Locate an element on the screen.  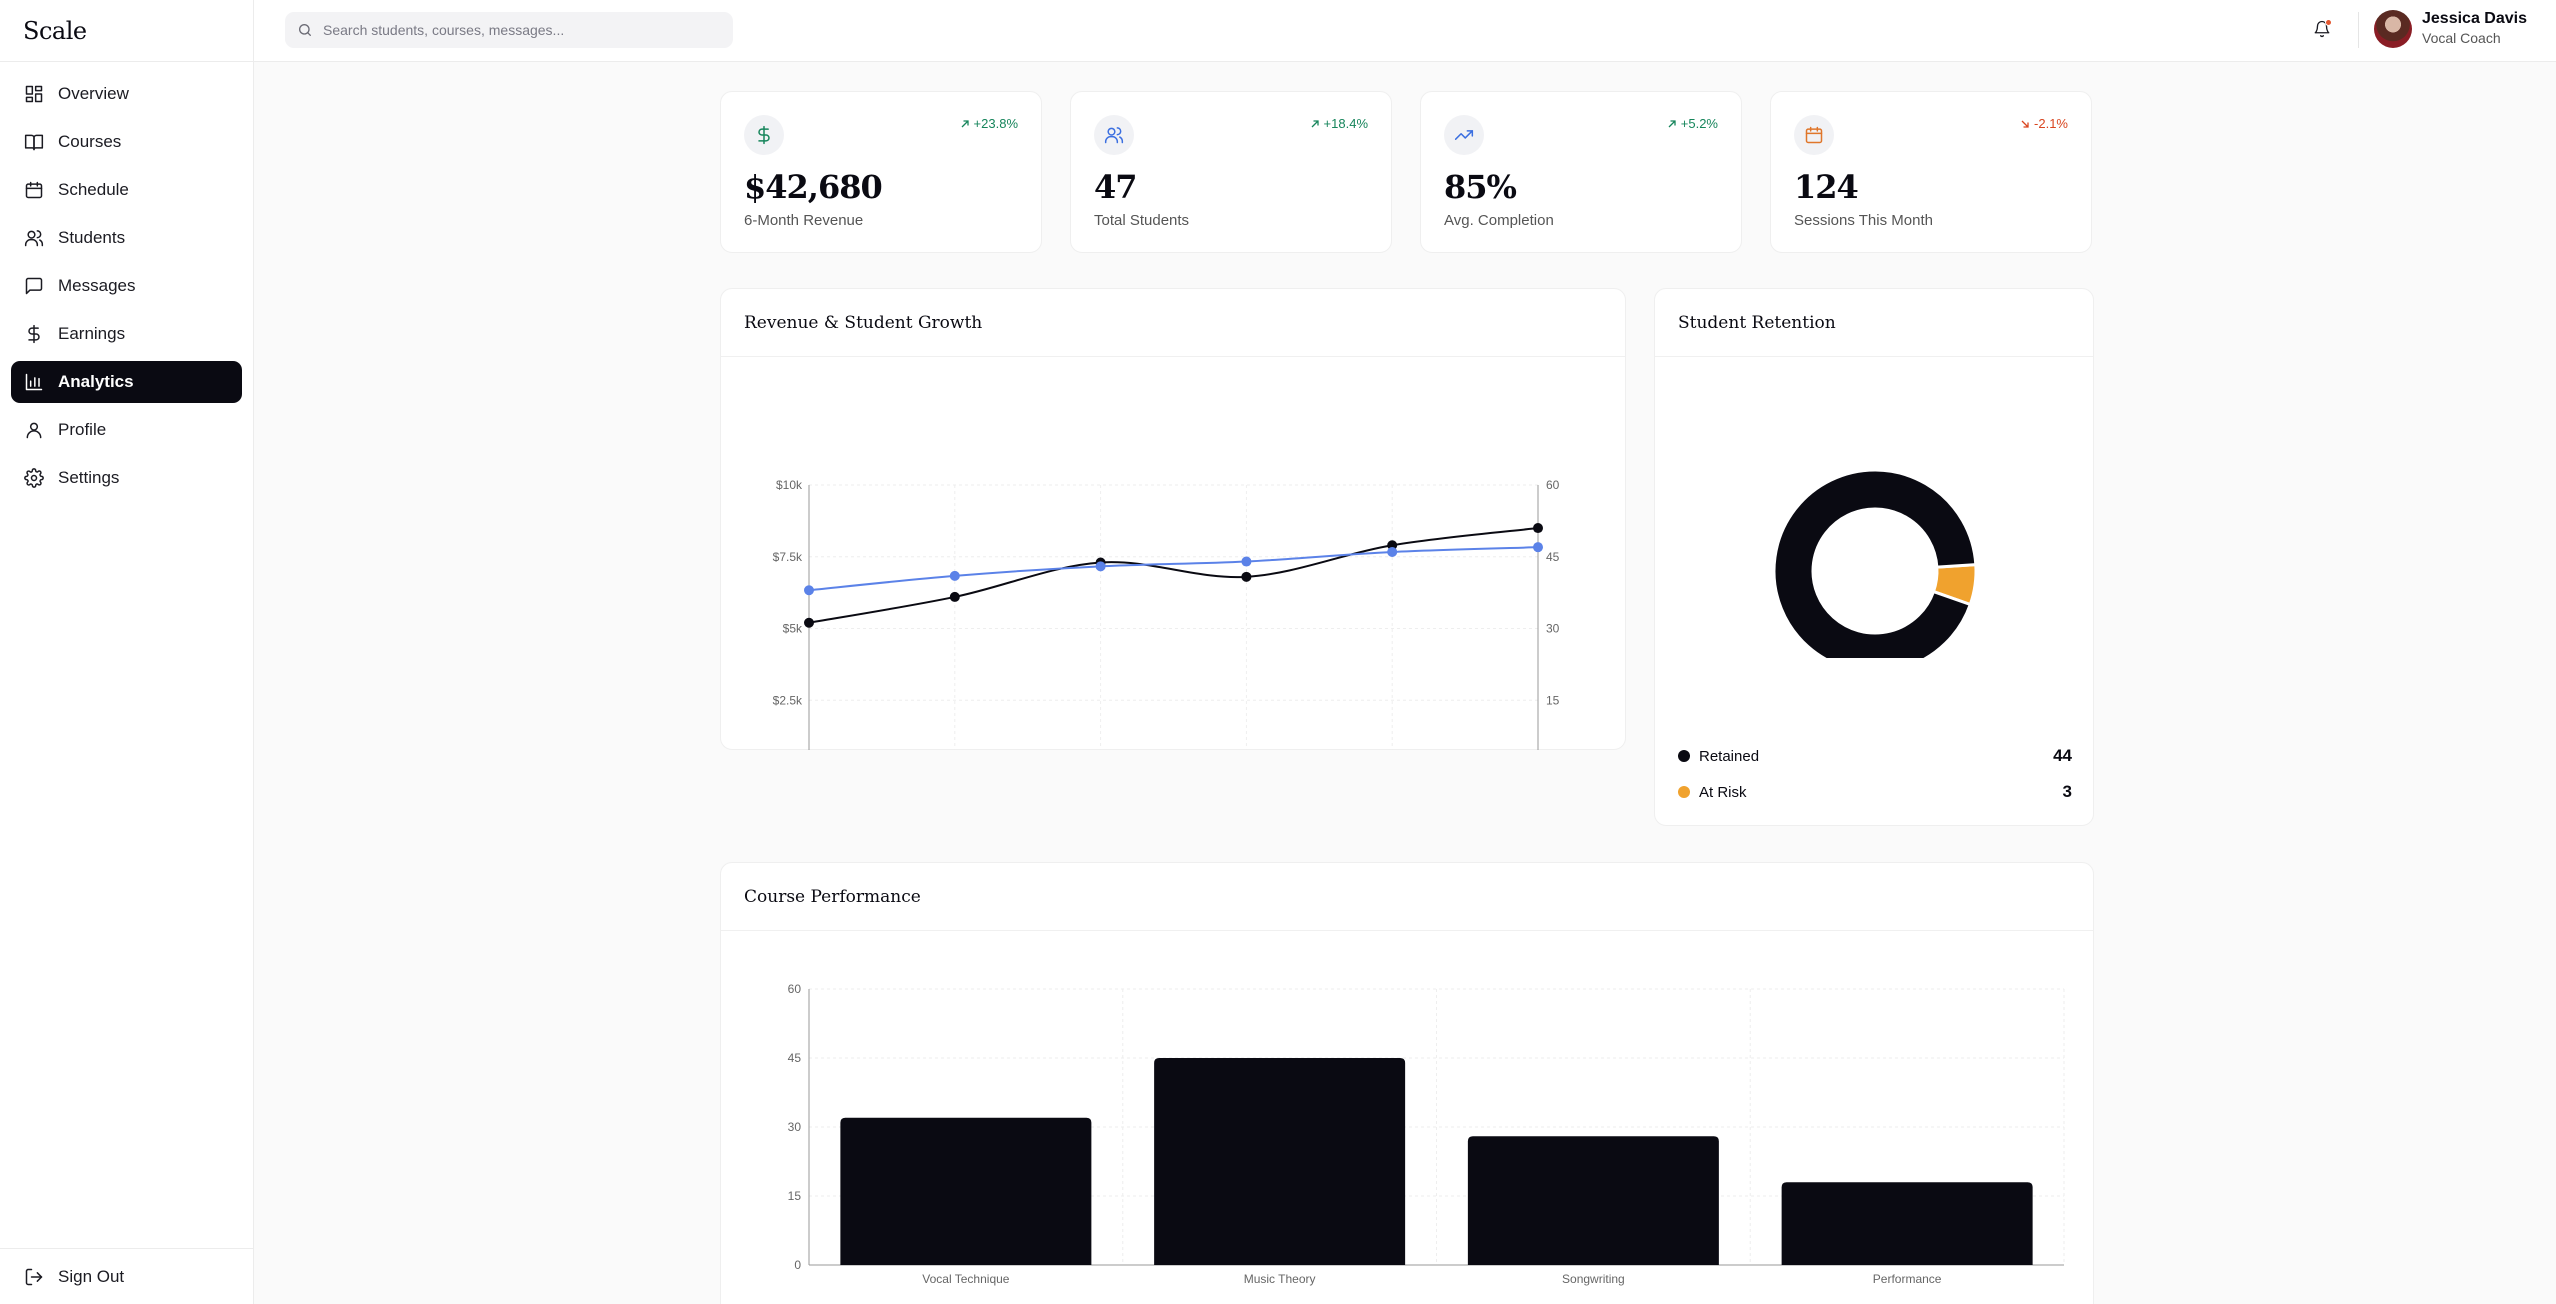
y-left-tick-label: $2.5k is located at coordinates (788, 700).